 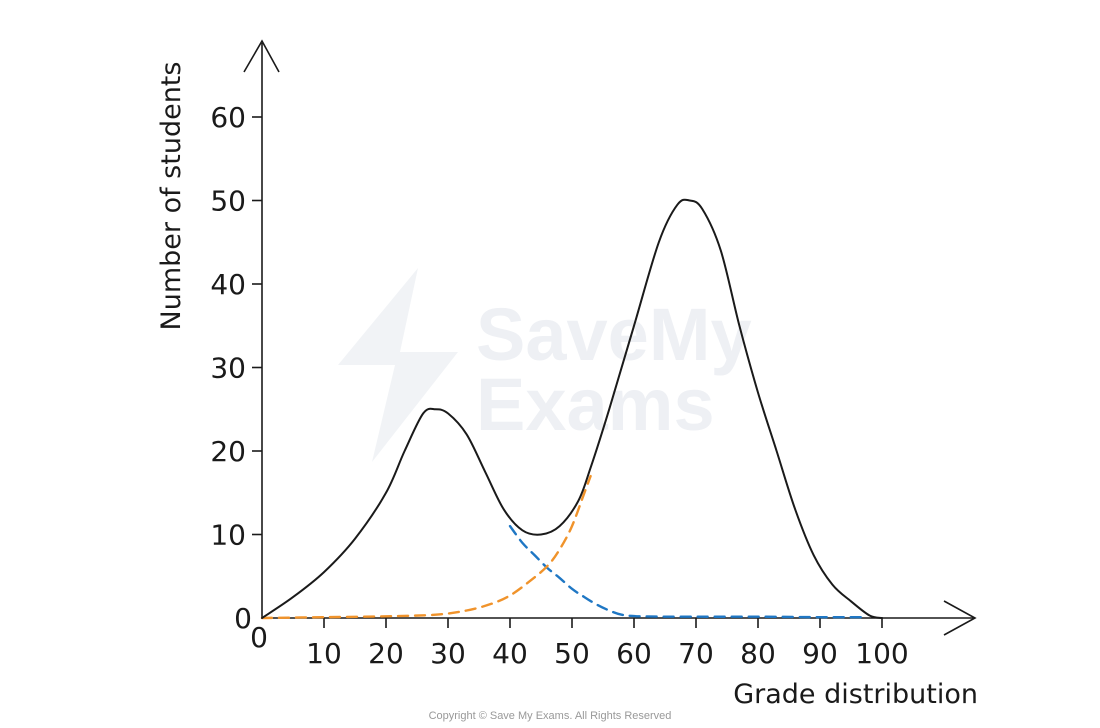 I want to click on watermark-line2: Exams, so click(x=595, y=404).